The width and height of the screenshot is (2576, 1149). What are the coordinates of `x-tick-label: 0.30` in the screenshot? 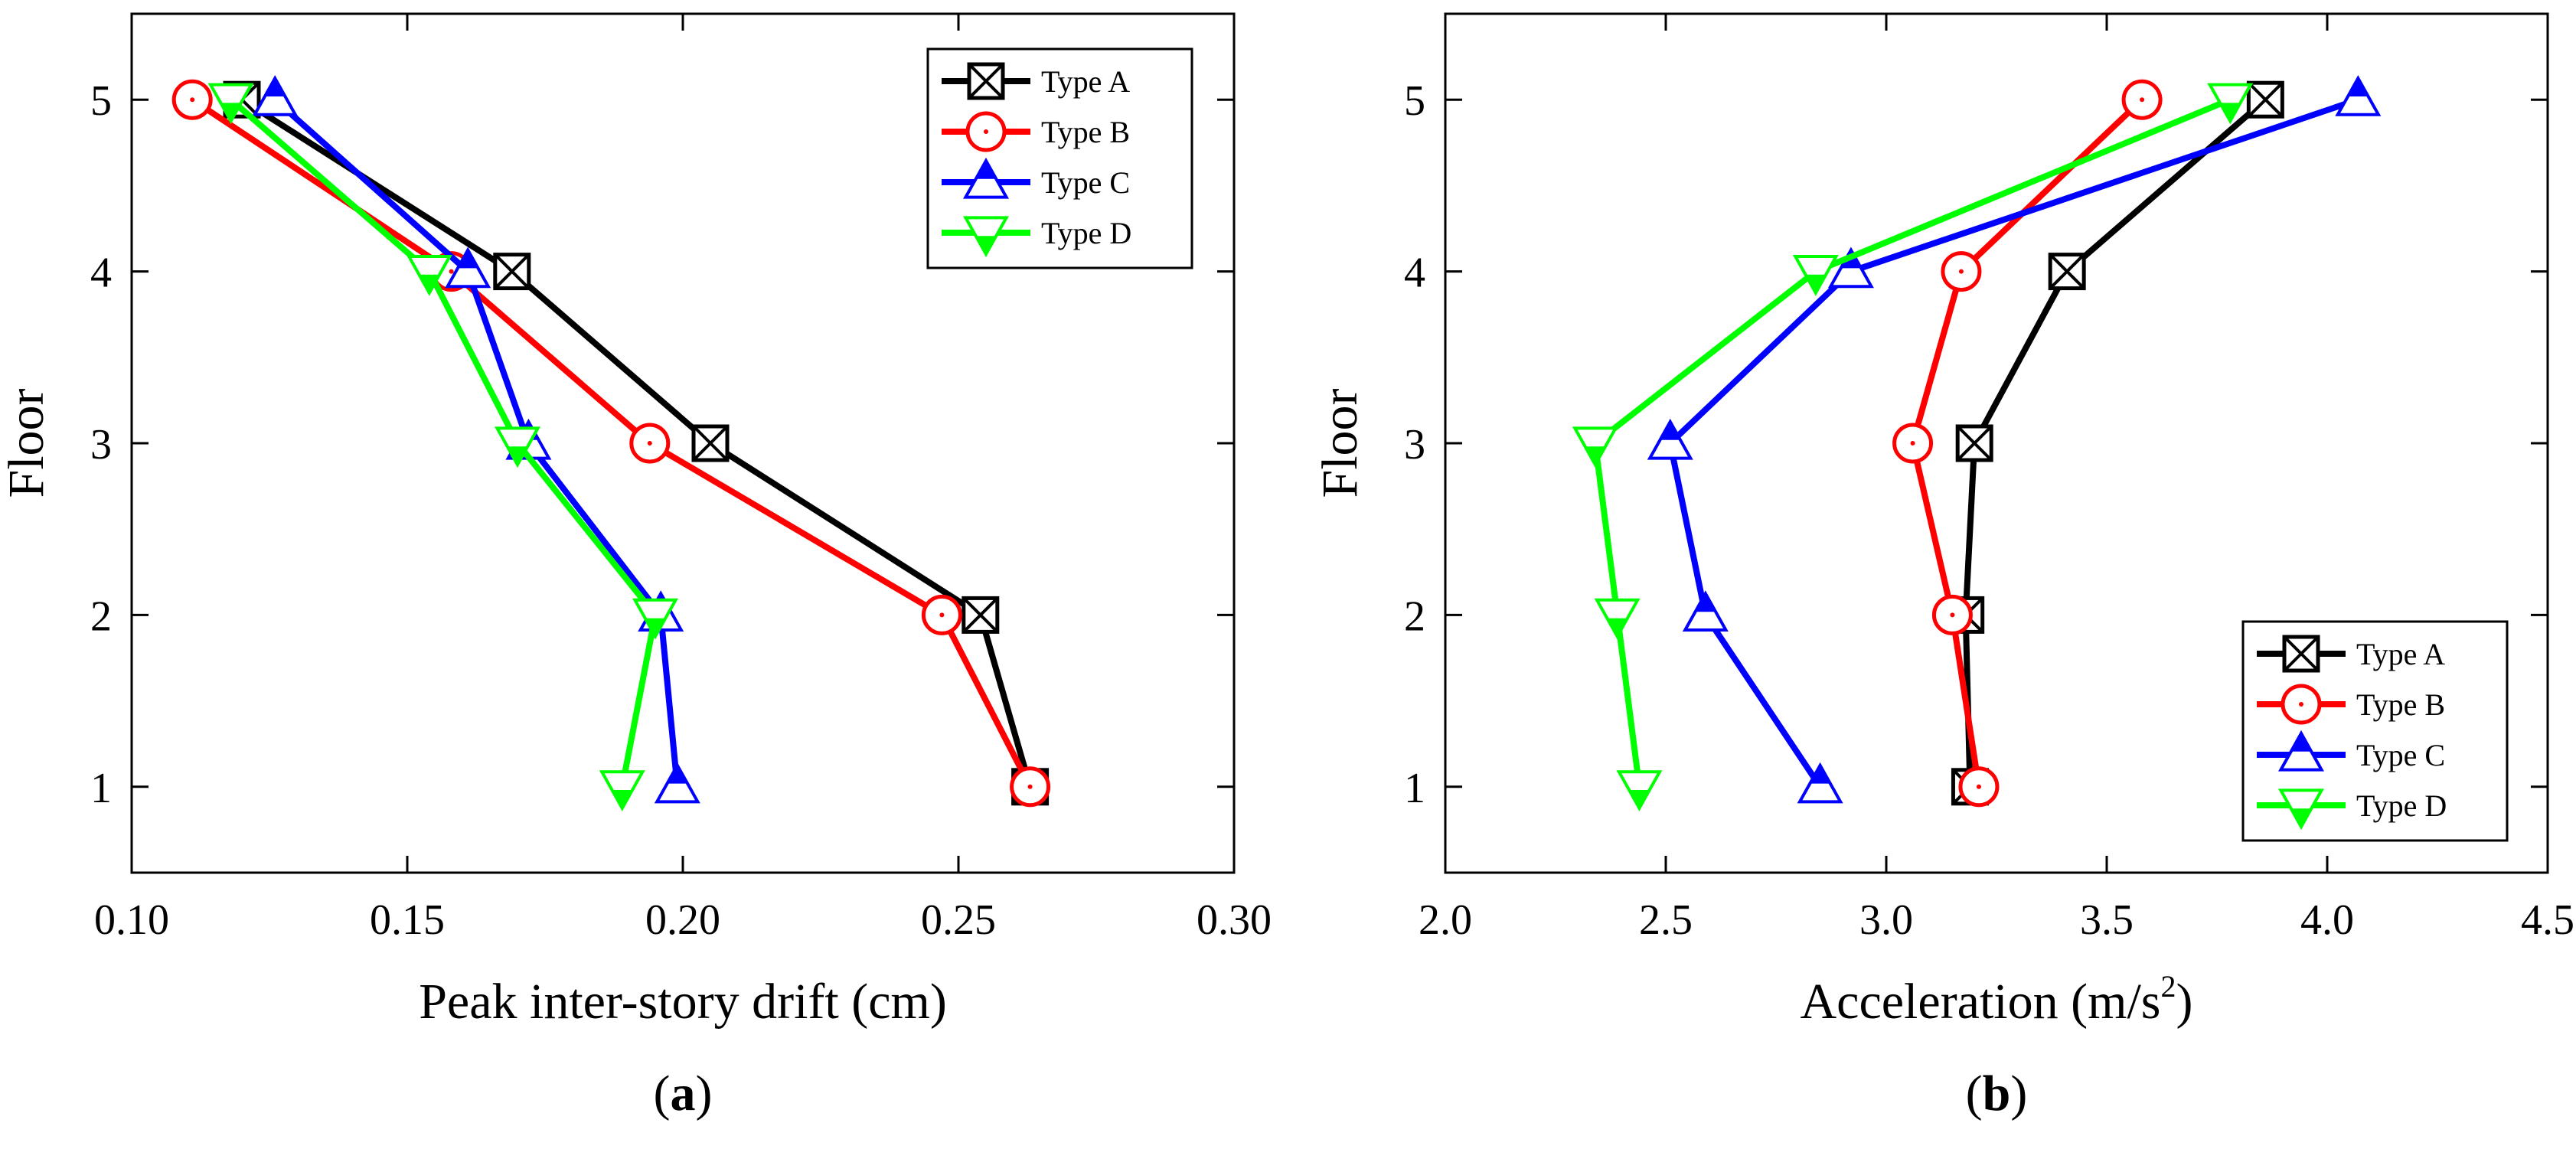 It's located at (1234, 920).